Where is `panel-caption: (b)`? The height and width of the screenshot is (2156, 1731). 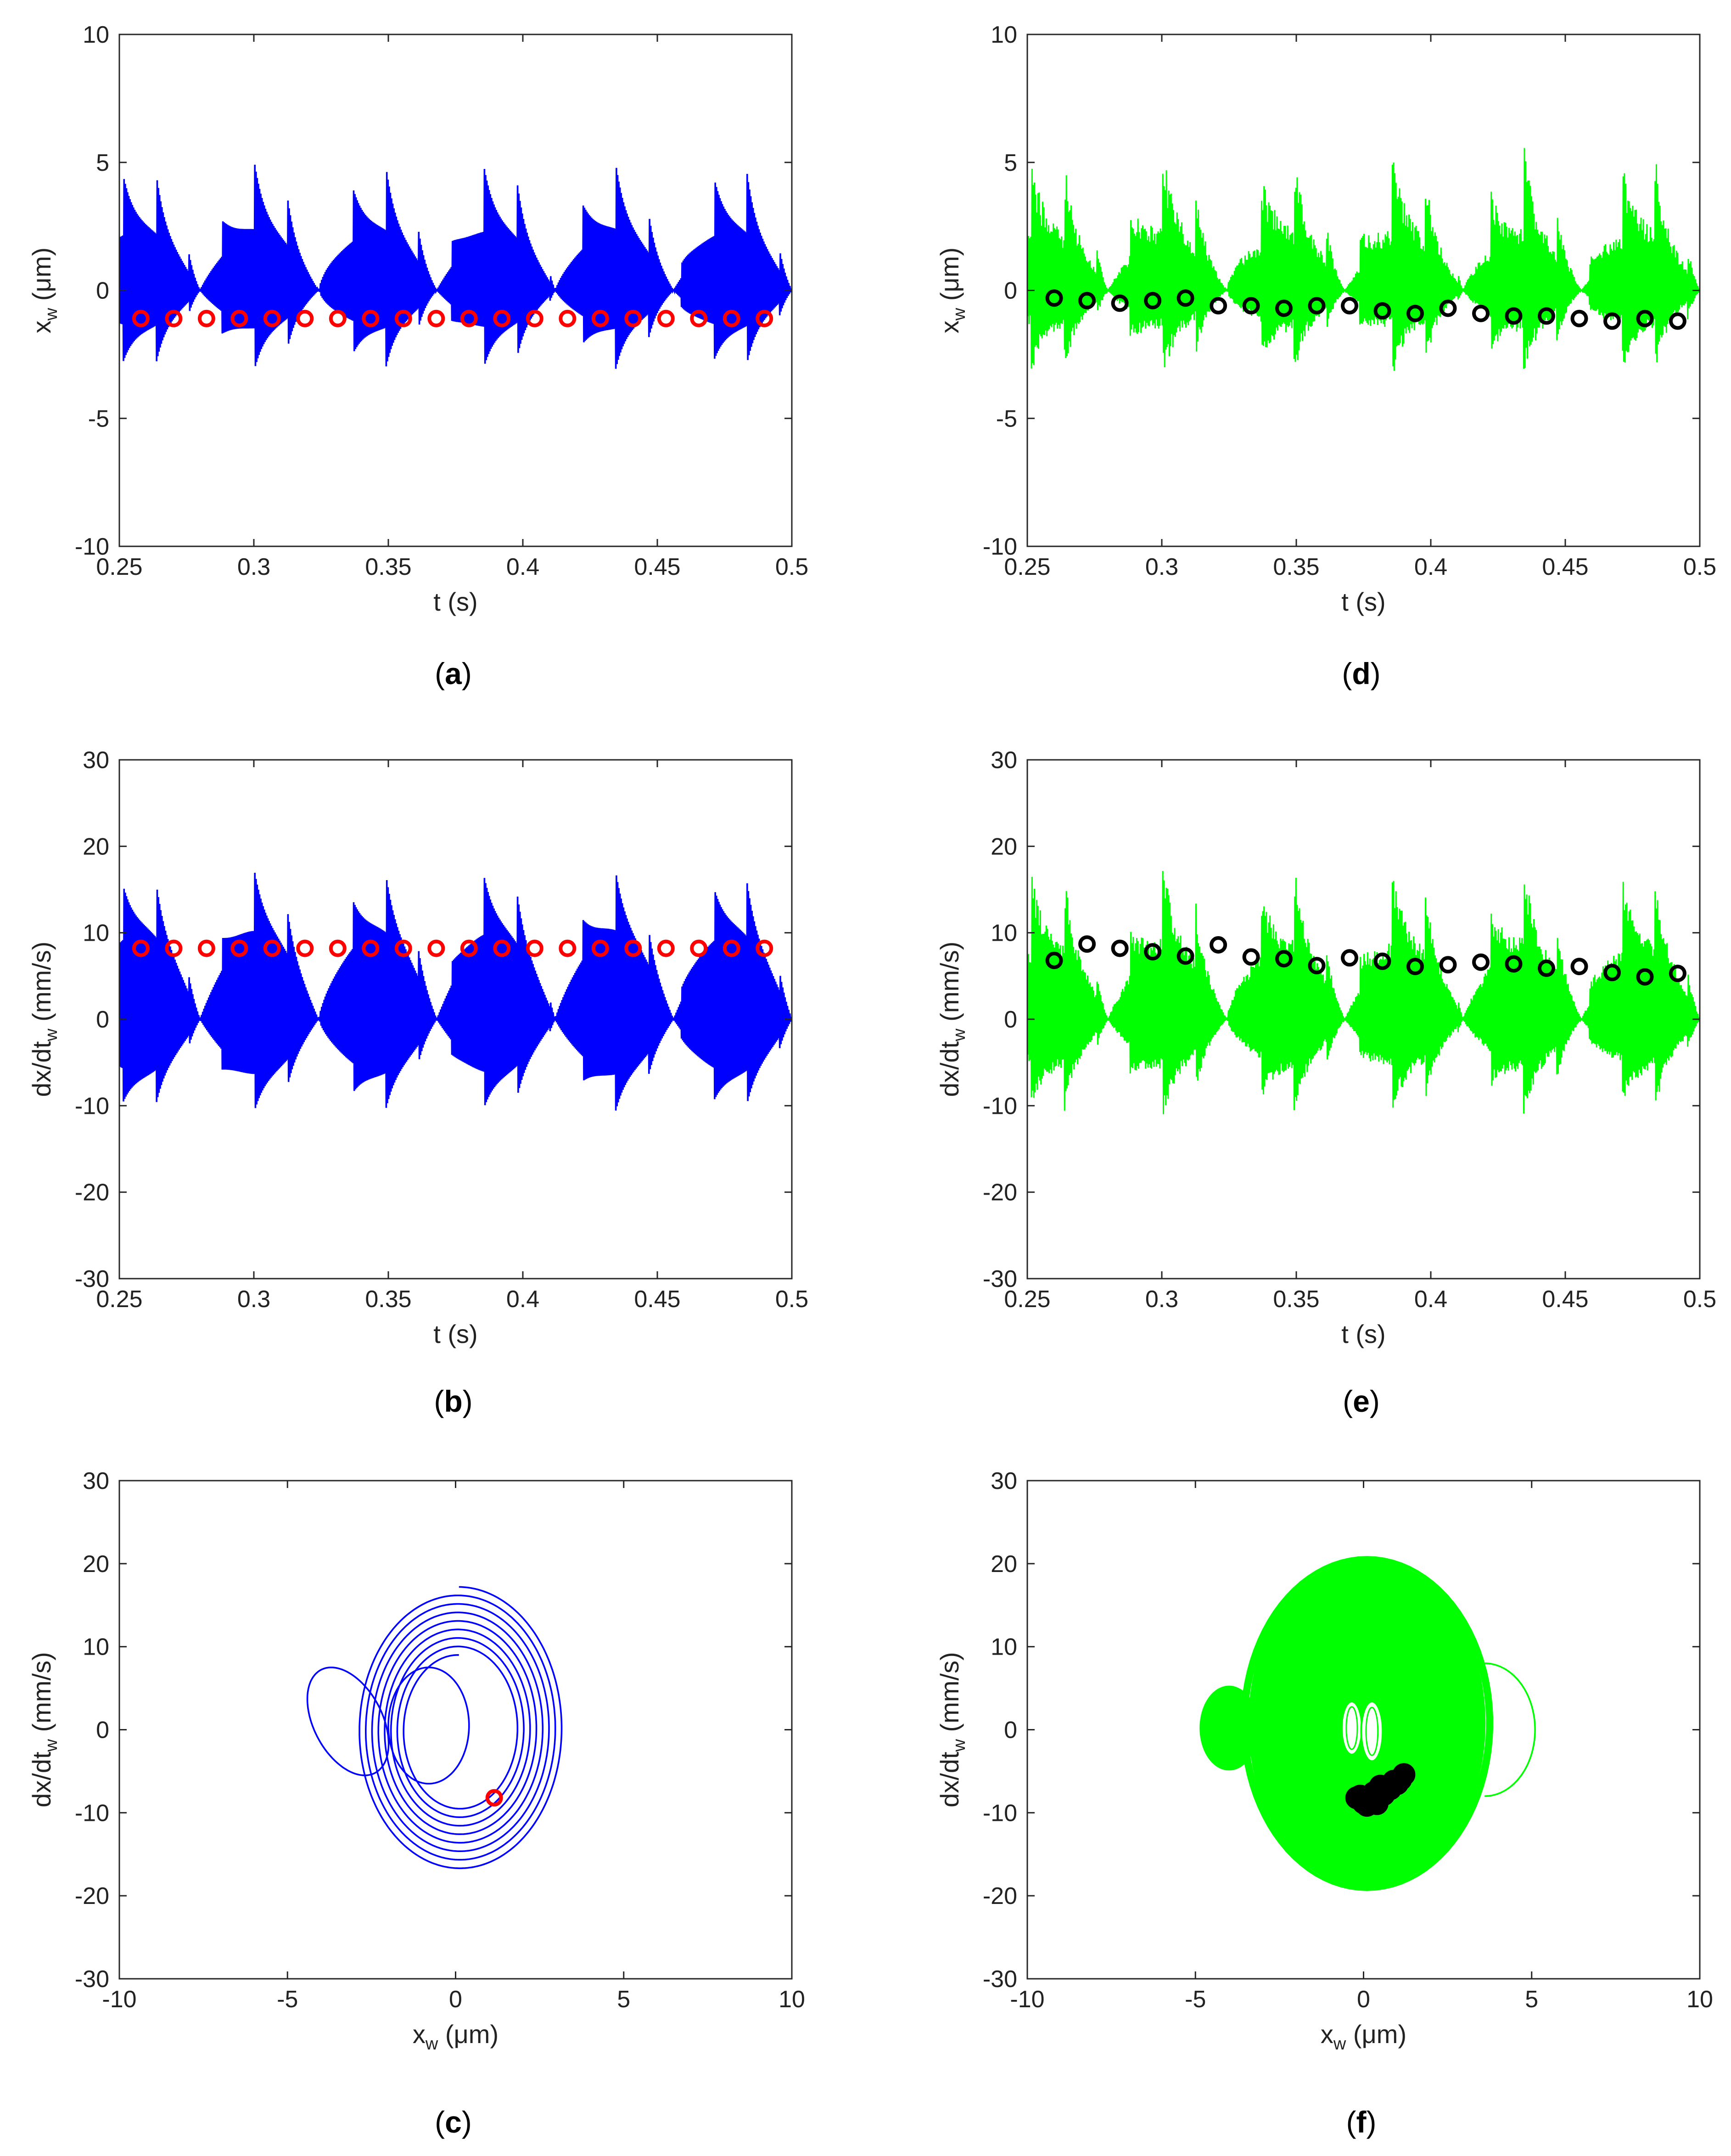
panel-caption: (b) is located at coordinates (453, 1401).